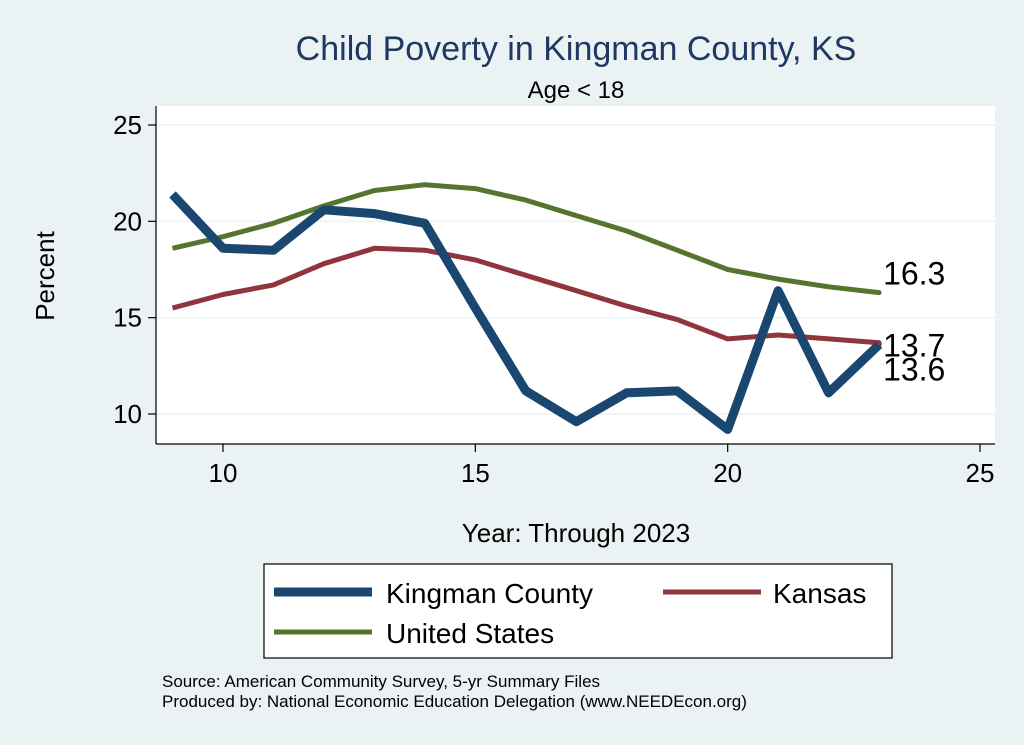 The image size is (1024, 745). Describe the element at coordinates (602, 466) in the screenshot. I see `x-ticks: 10 15 20 25` at that location.